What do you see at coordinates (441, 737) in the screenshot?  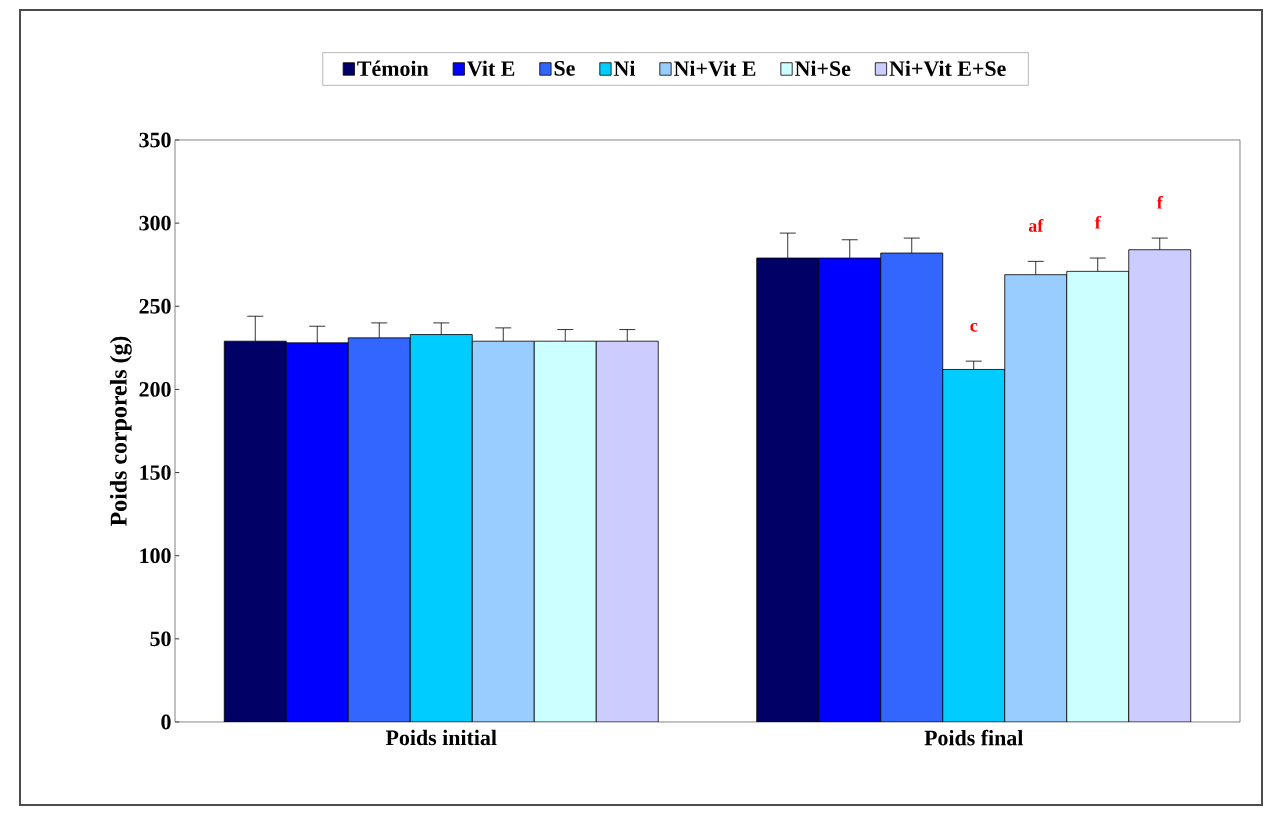 I see `x-tick-label: Poids initial` at bounding box center [441, 737].